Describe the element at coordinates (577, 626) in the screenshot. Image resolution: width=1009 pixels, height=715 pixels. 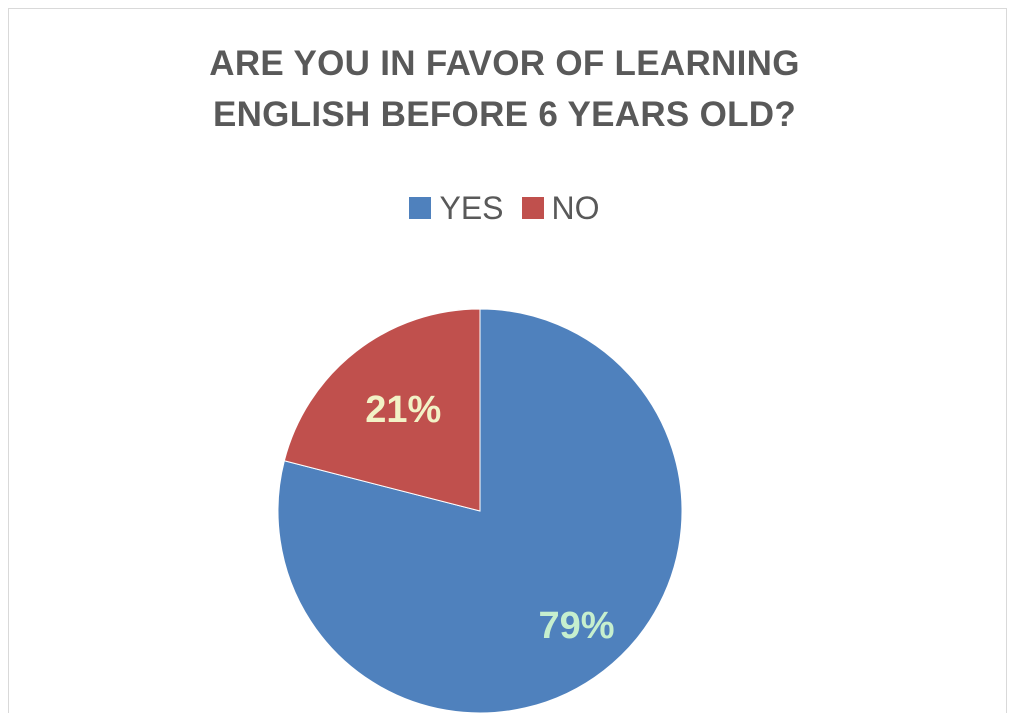
I see `pie-label-yes: 79%` at that location.